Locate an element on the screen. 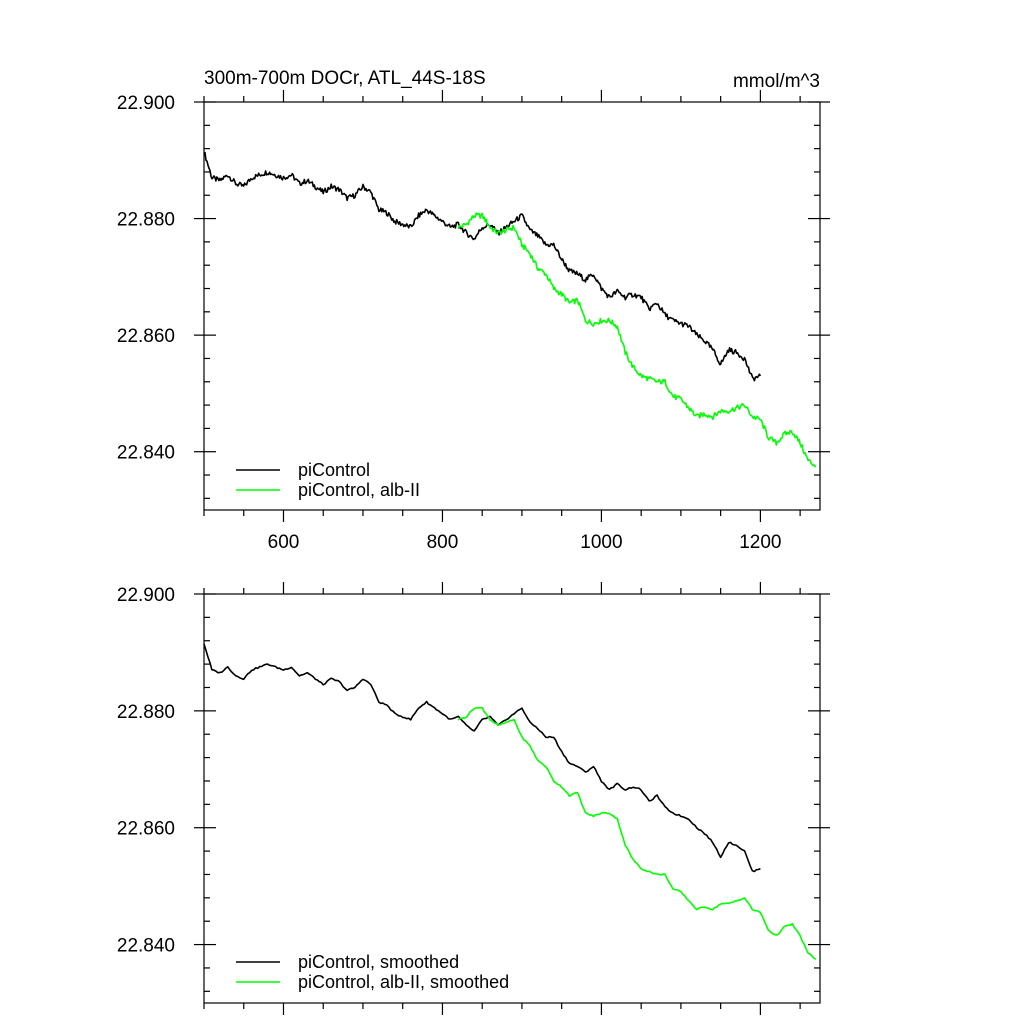 The width and height of the screenshot is (1024, 1024). x-tick-label: 1200 is located at coordinates (760, 542).